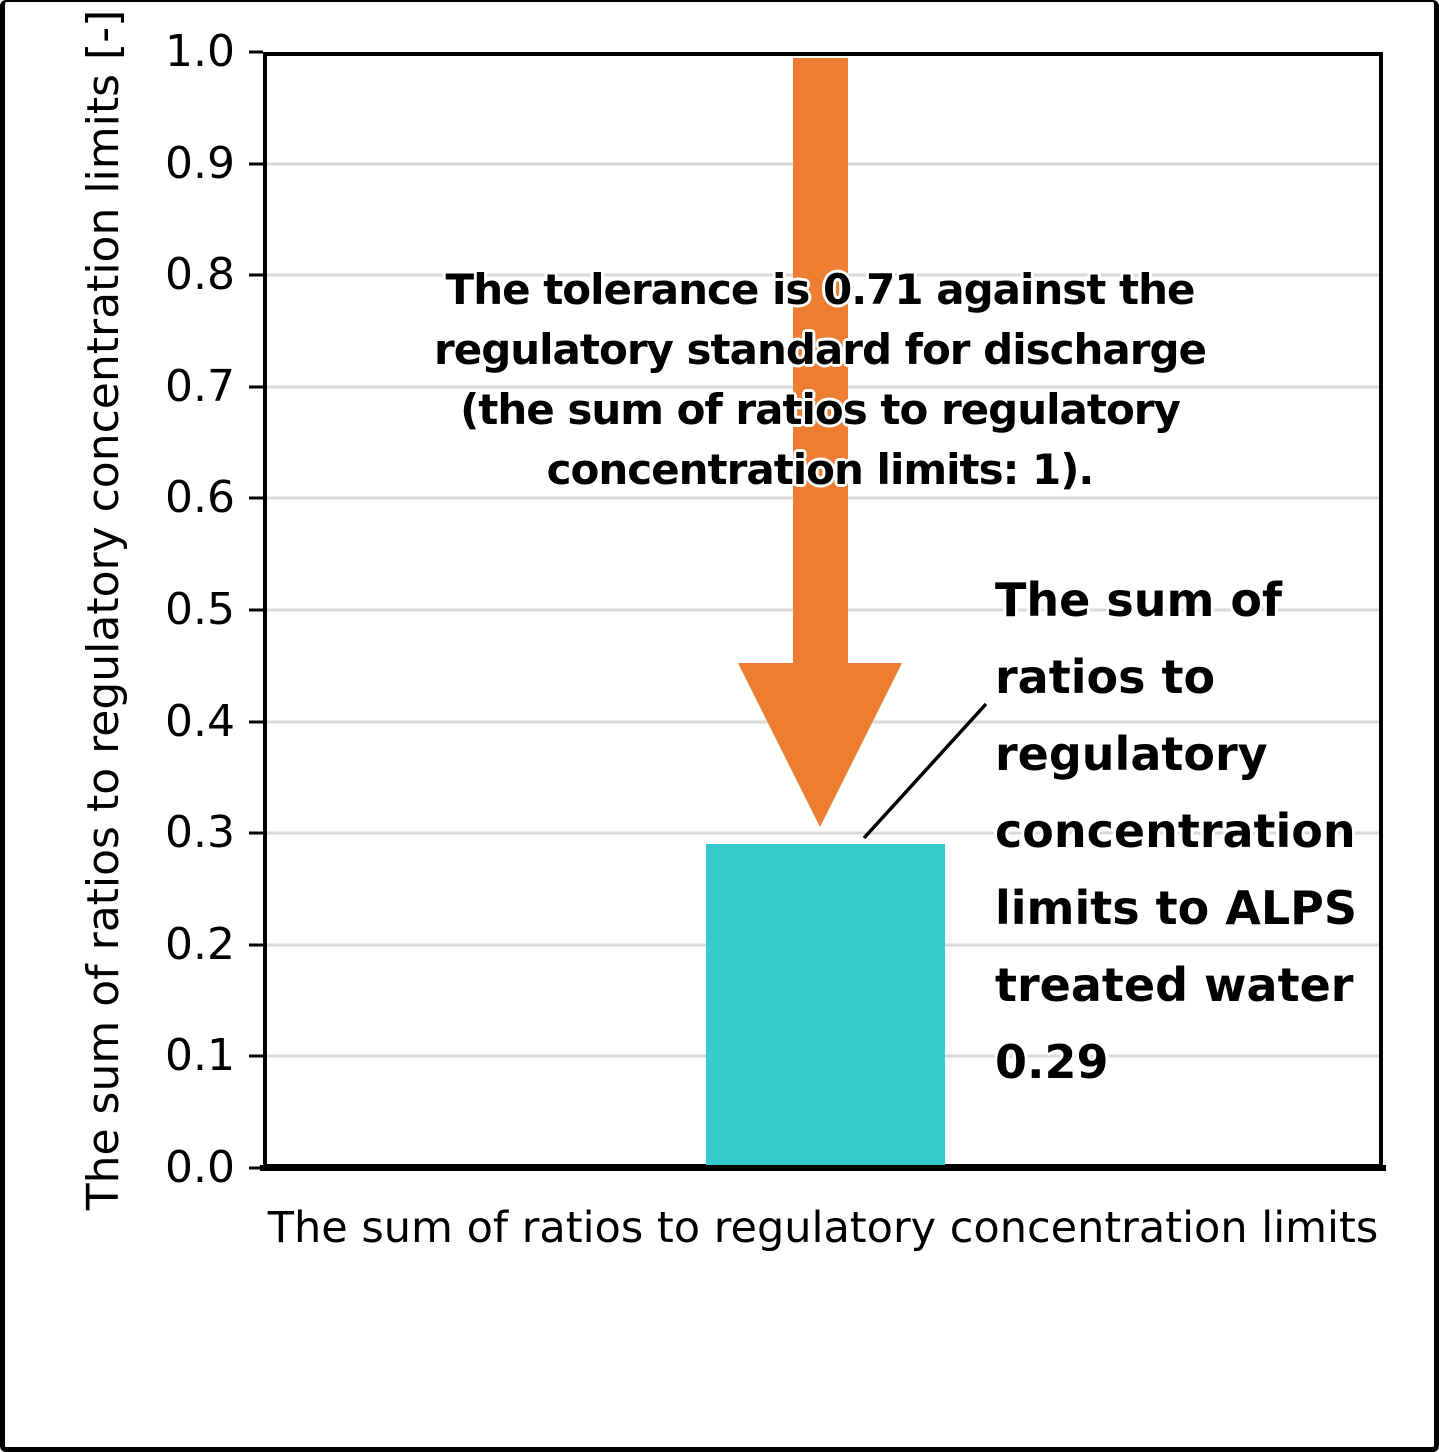  I want to click on y-tick-label: 0.6, so click(200, 497).